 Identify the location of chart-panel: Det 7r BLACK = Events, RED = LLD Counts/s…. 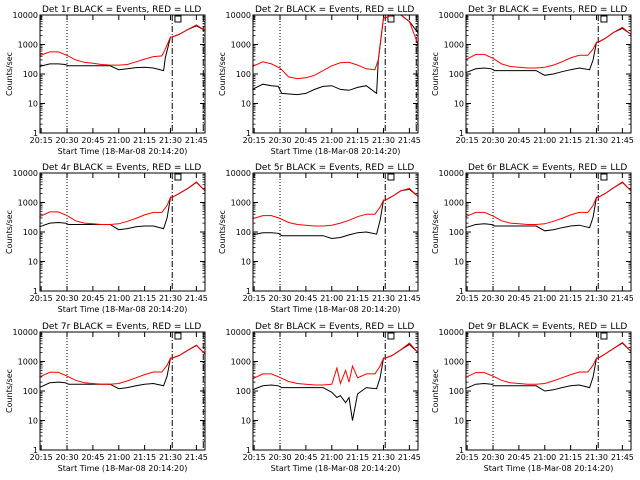
(106, 397).